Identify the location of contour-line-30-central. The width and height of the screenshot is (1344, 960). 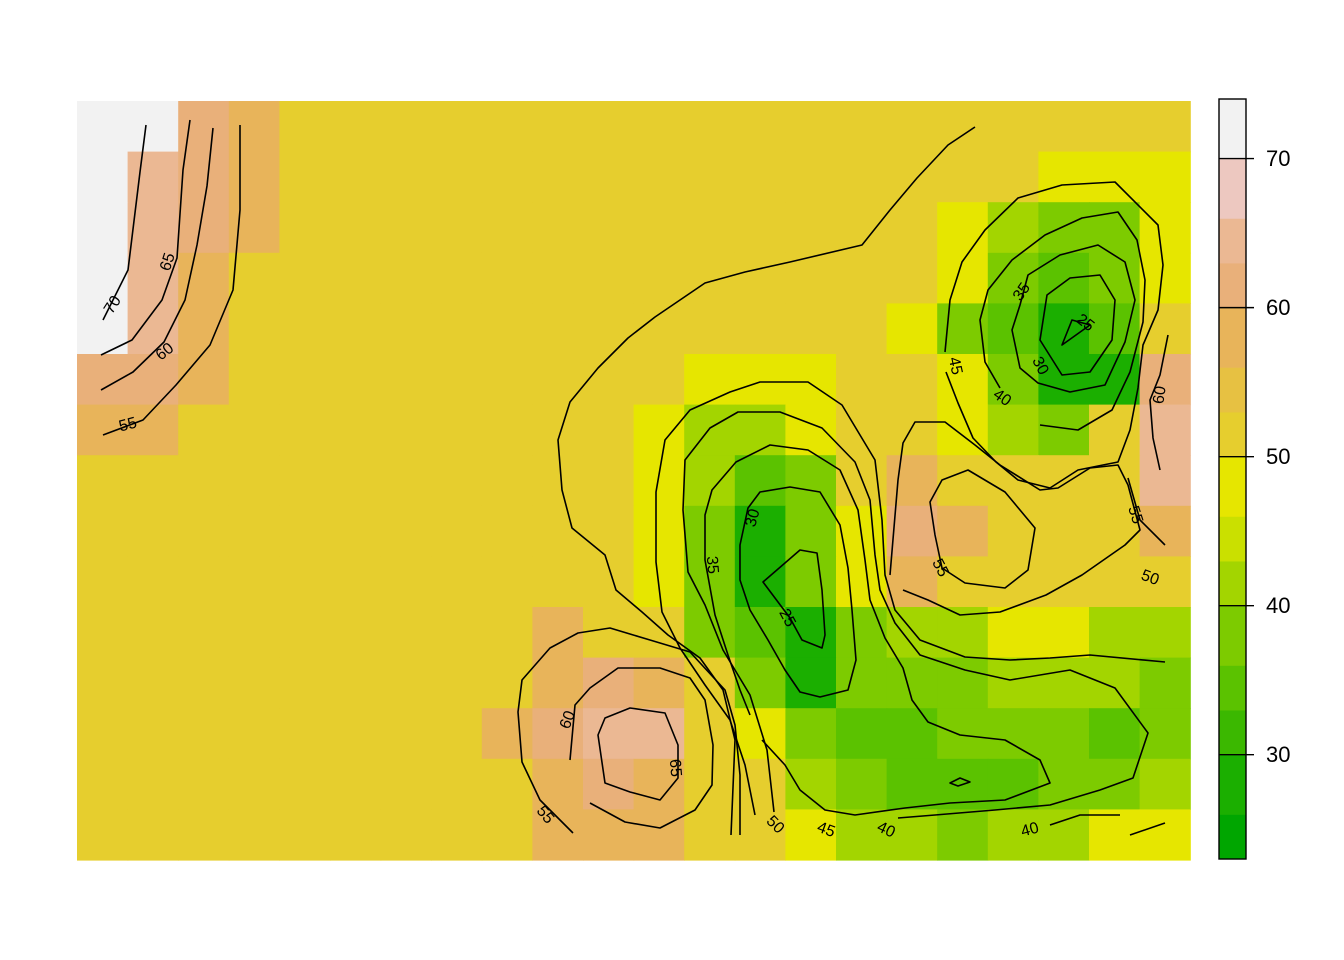
(798, 592).